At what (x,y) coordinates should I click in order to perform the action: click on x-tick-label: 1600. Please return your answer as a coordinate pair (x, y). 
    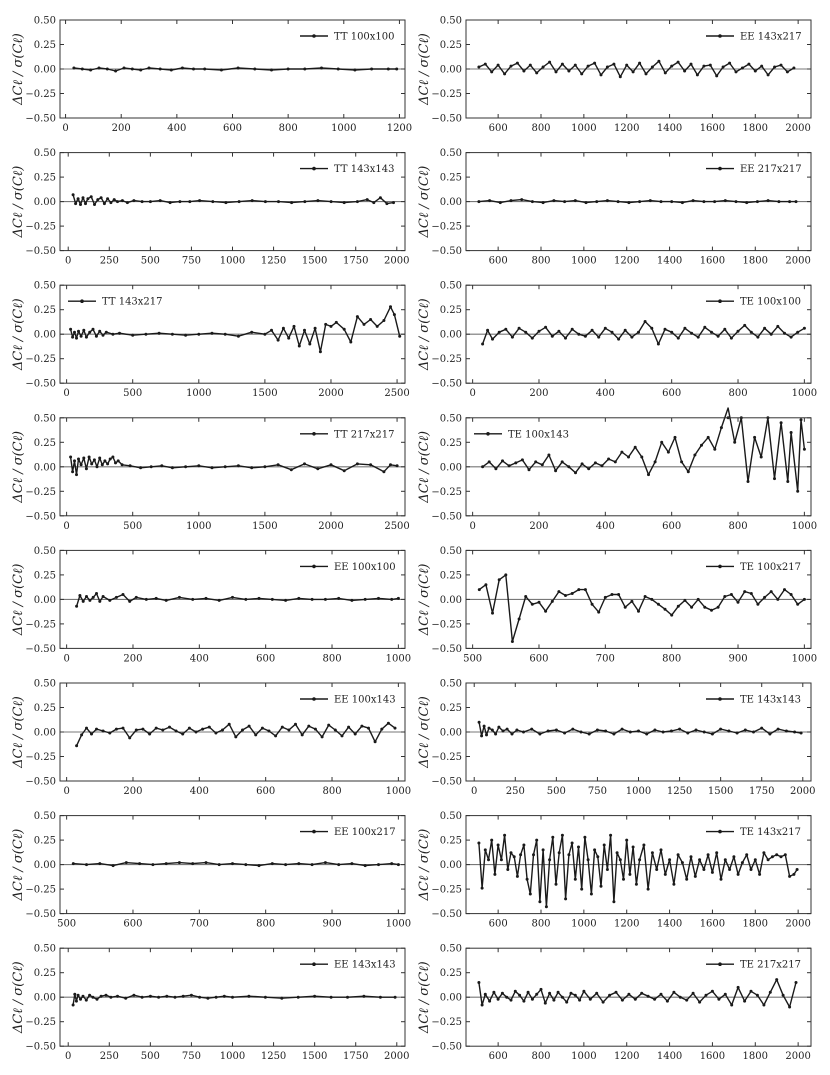
    Looking at the image, I should click on (712, 128).